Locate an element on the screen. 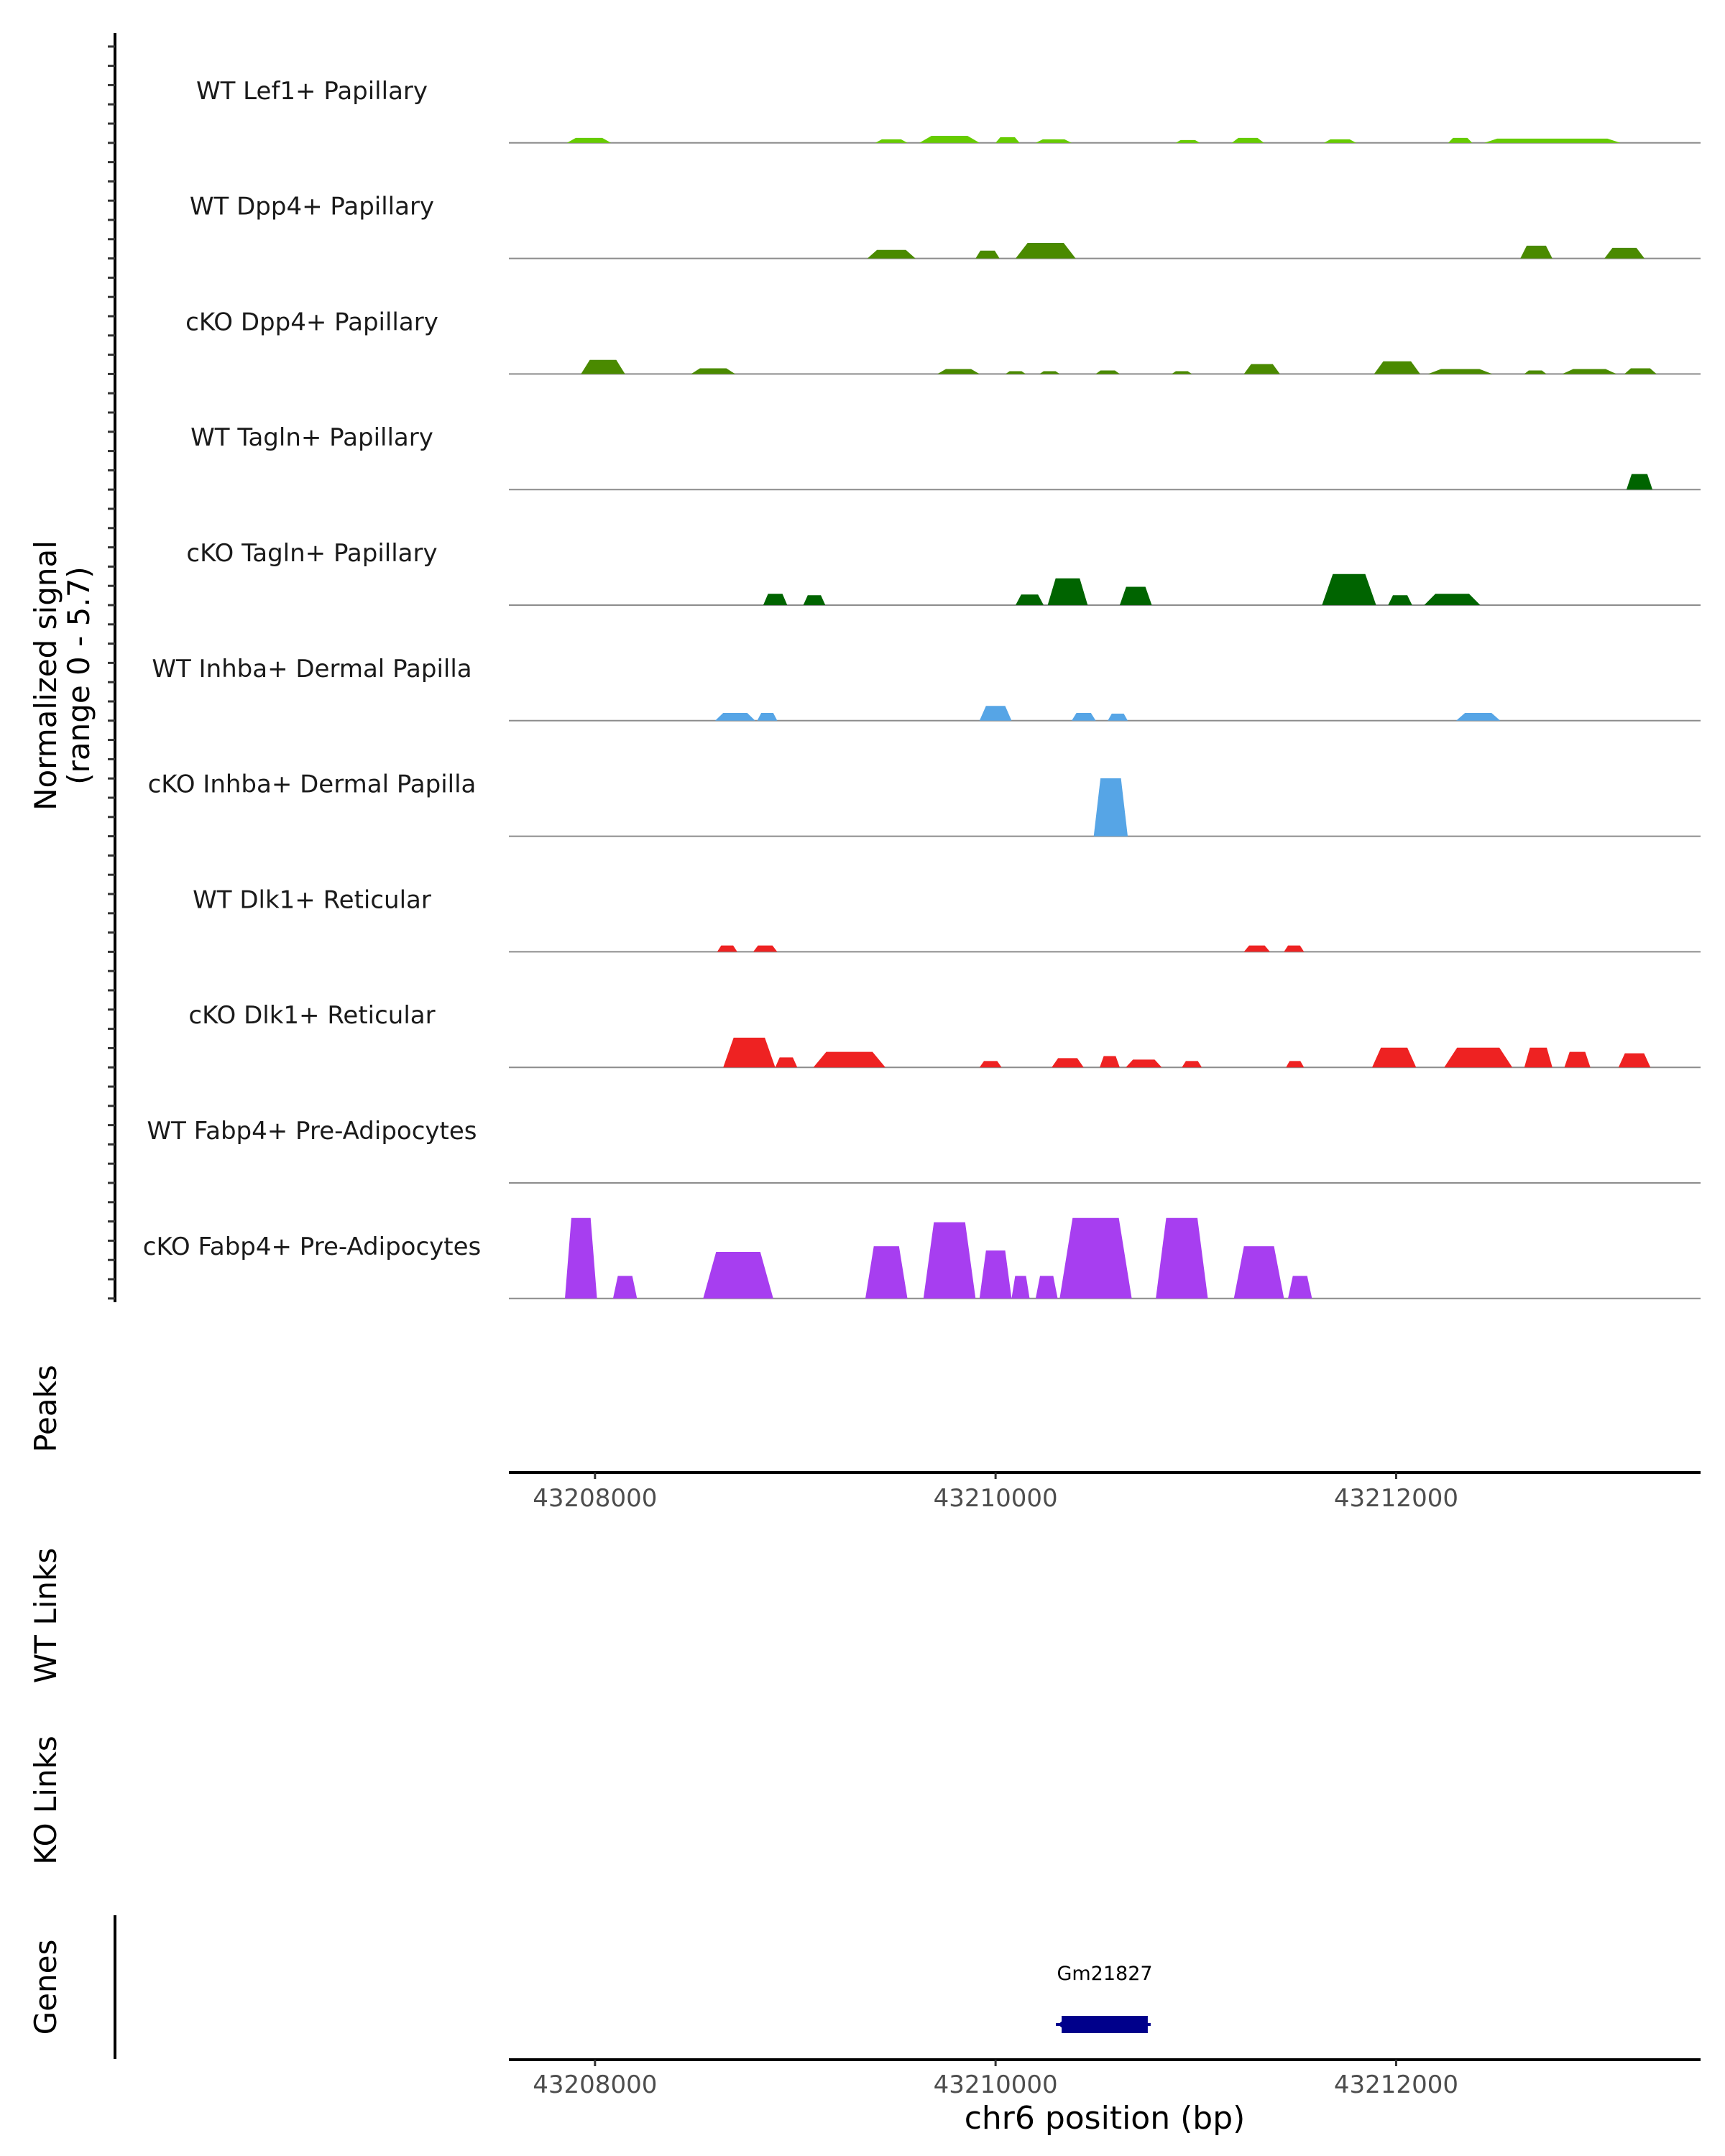  track-1: WT Lef1+ Papillary is located at coordinates (948, 111).